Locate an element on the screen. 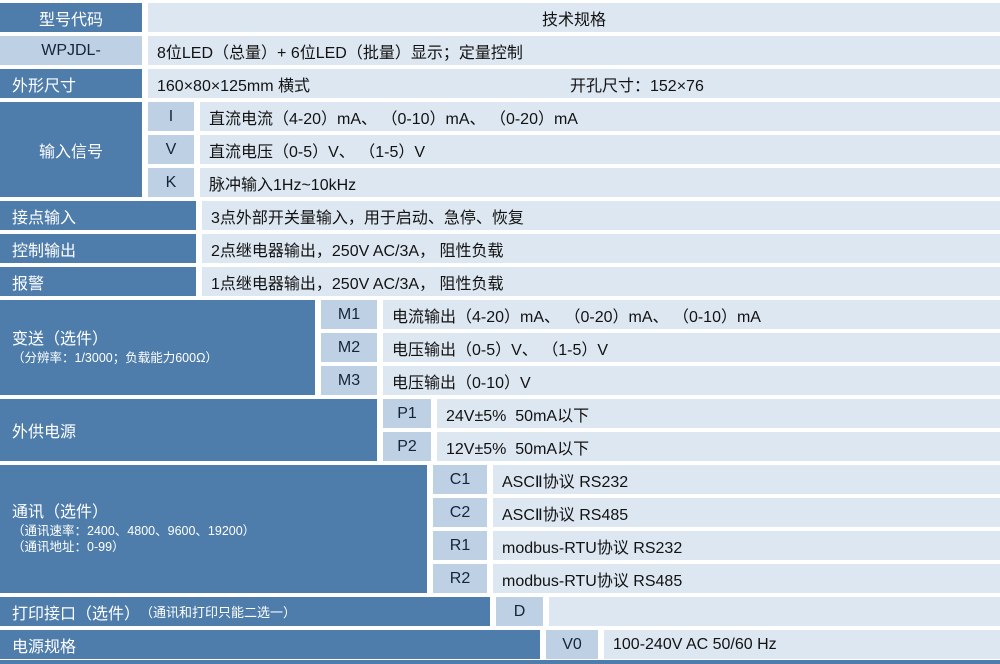 The image size is (1000, 664). transmit-note: （分辨率：1/3000；负载能力600Ω） is located at coordinates (115, 357).